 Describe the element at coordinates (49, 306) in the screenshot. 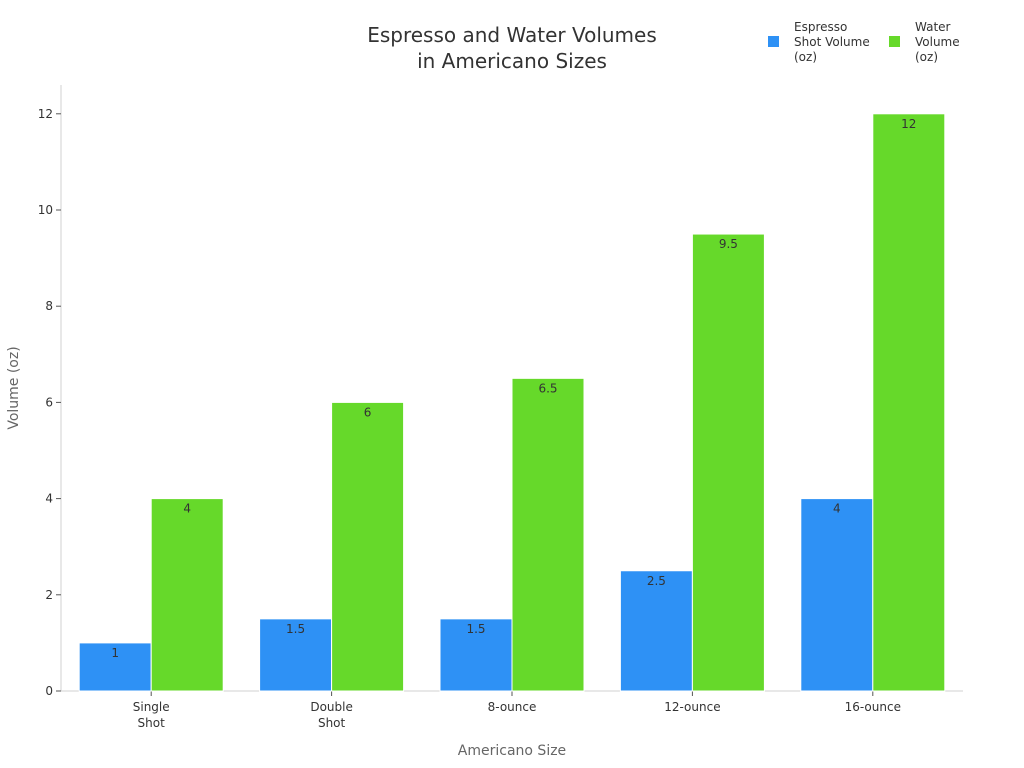

I see `y-tick-label: 8` at that location.